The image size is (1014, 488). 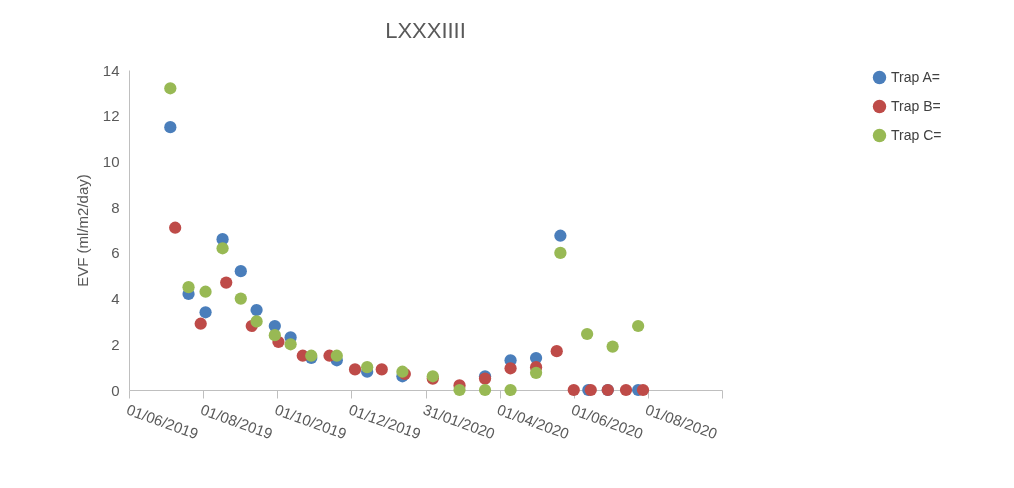 What do you see at coordinates (115, 207) in the screenshot?
I see `y-tick-label: 8` at bounding box center [115, 207].